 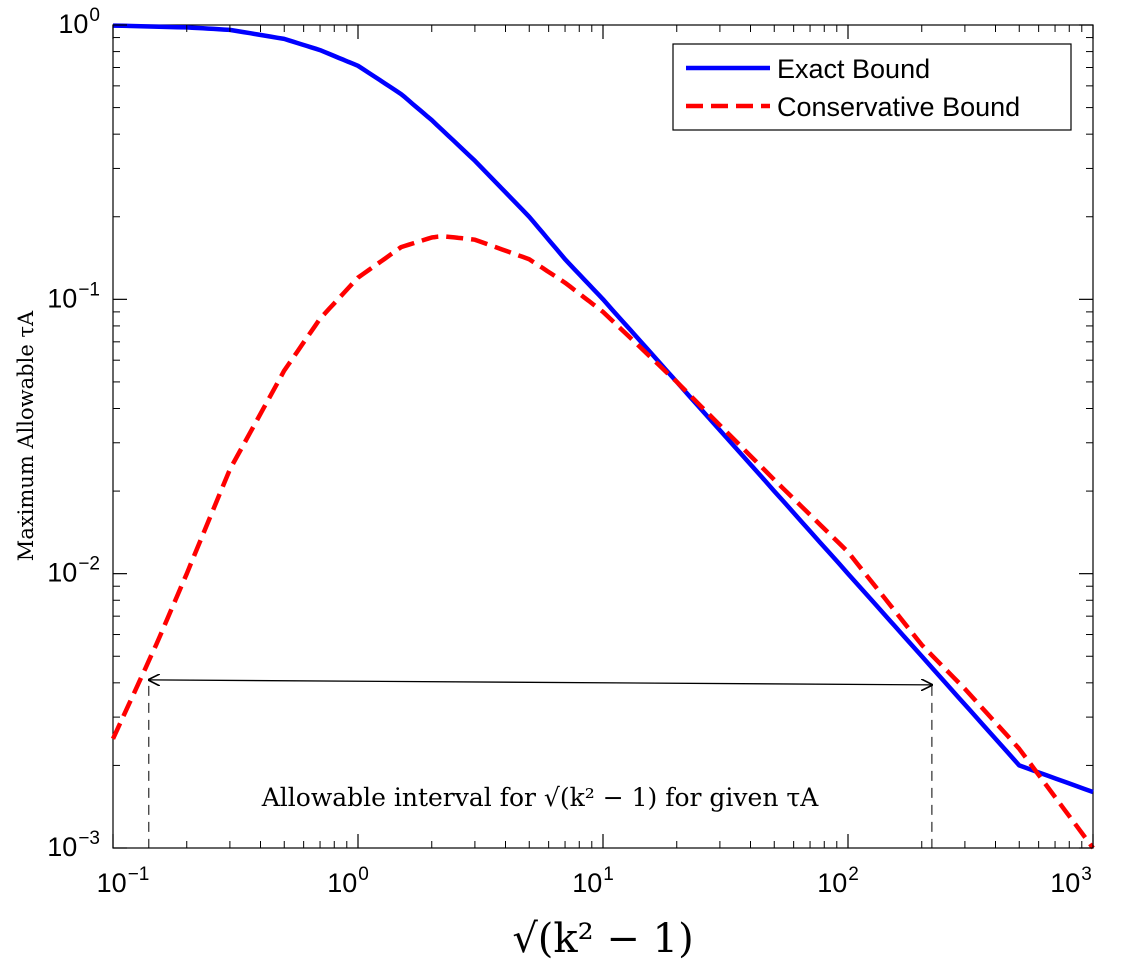 What do you see at coordinates (602, 939) in the screenshot?
I see `x-axis-label: √(k² − 1)` at bounding box center [602, 939].